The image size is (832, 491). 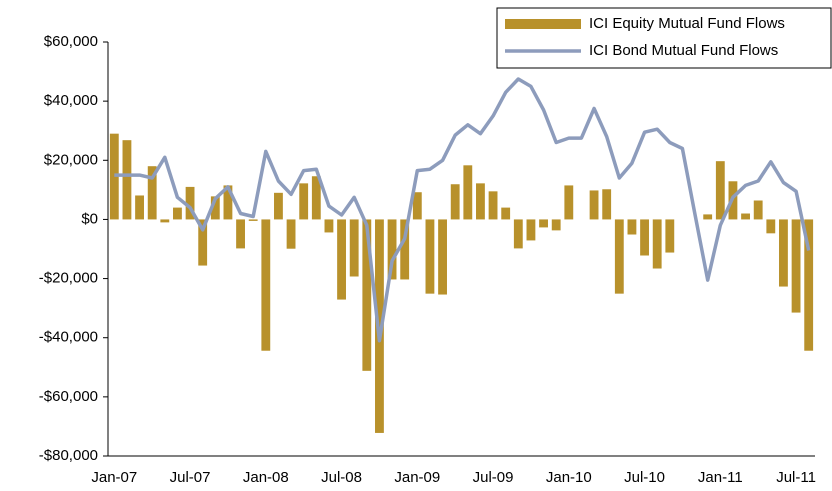 What do you see at coordinates (71, 41) in the screenshot?
I see `y-tick-label: $60,000` at bounding box center [71, 41].